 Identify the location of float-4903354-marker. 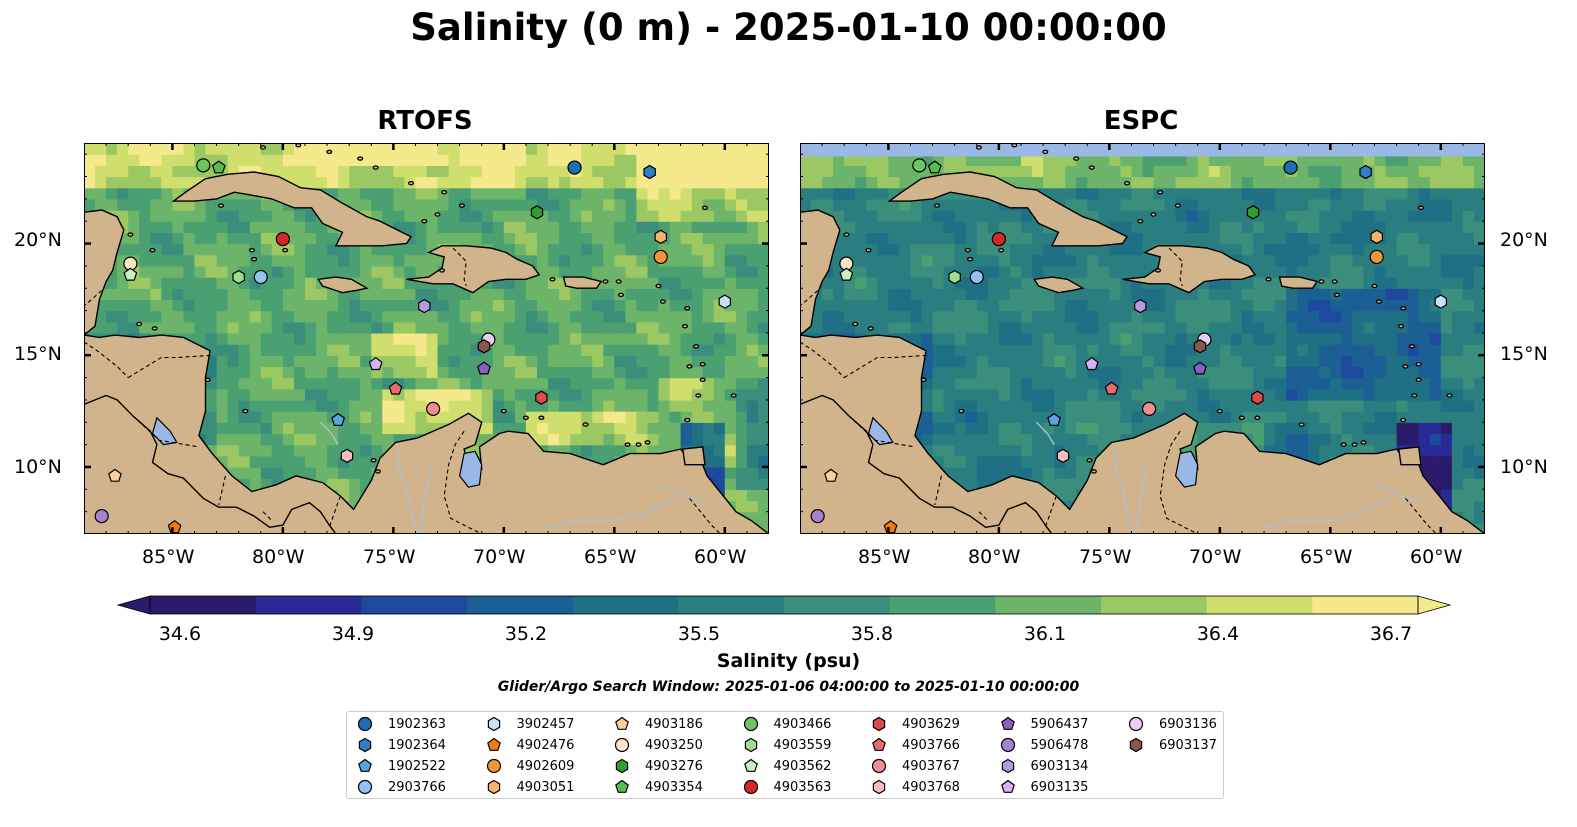
(218, 167).